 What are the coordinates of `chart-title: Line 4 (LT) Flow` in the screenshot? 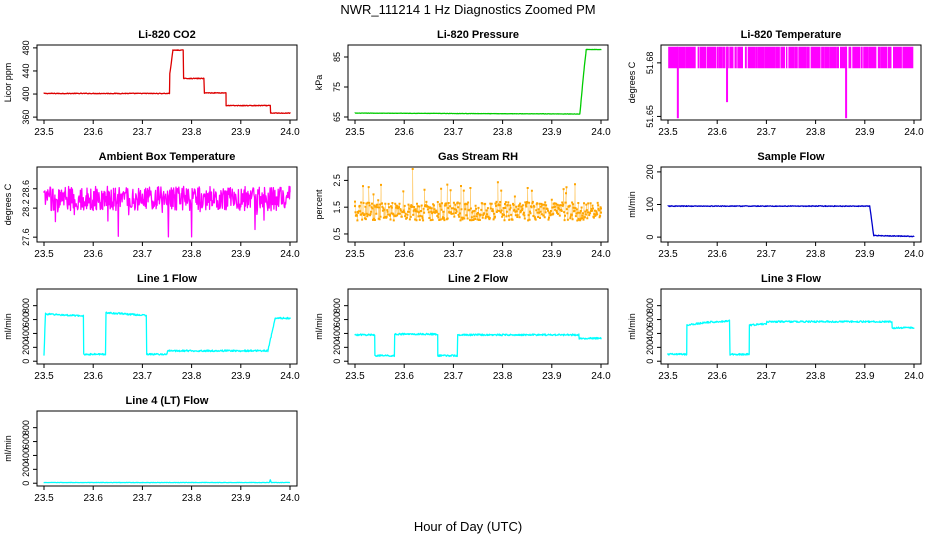 It's located at (167, 401).